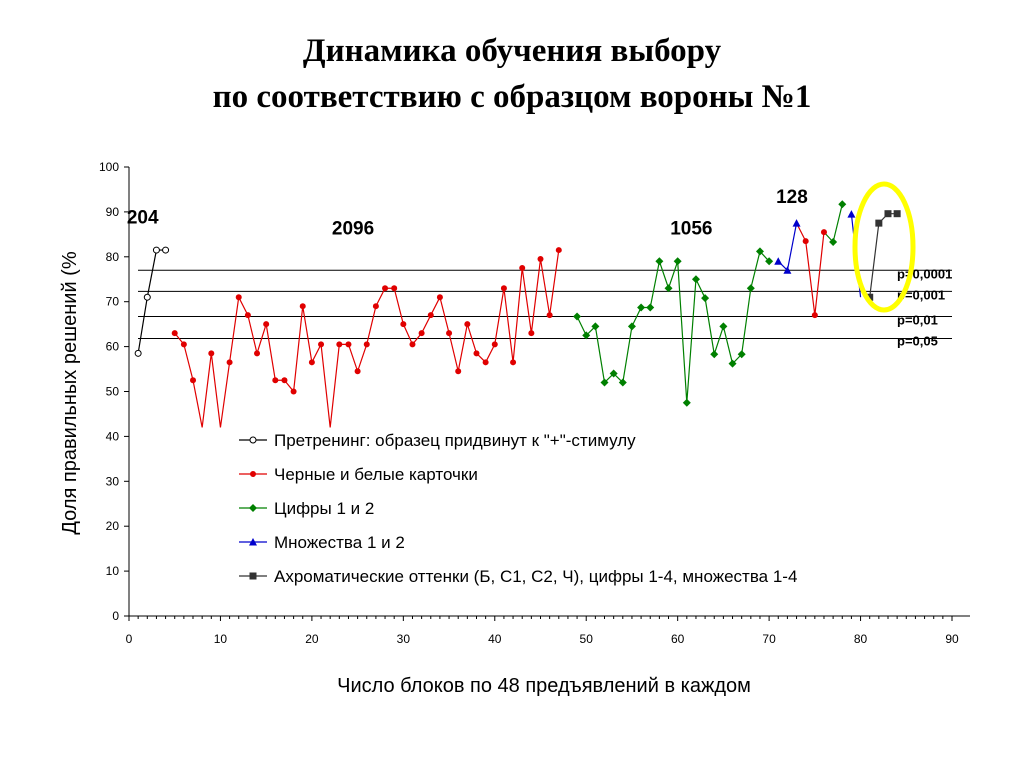 The image size is (1024, 768). Describe the element at coordinates (113, 392) in the screenshot. I see `y-tick-label: 50` at that location.